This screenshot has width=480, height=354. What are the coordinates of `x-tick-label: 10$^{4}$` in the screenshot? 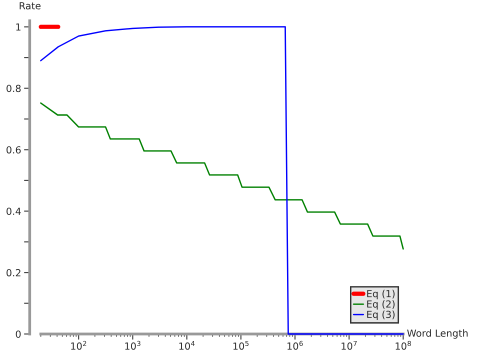 It's located at (187, 345).